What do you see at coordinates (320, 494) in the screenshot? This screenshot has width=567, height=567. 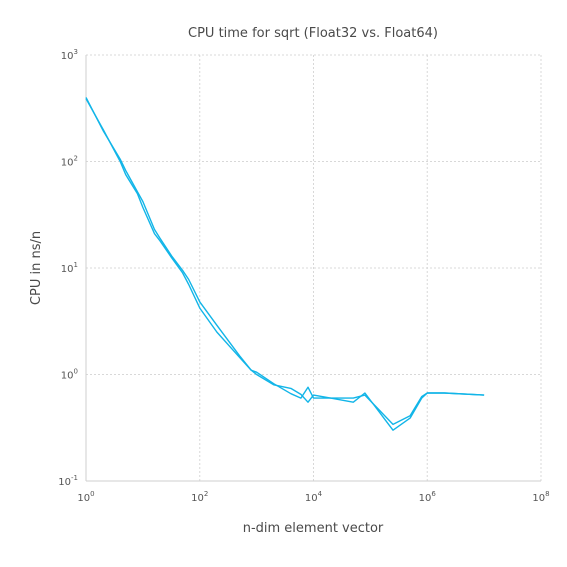 I see `x-tick-label-exponent: 4` at bounding box center [320, 494].